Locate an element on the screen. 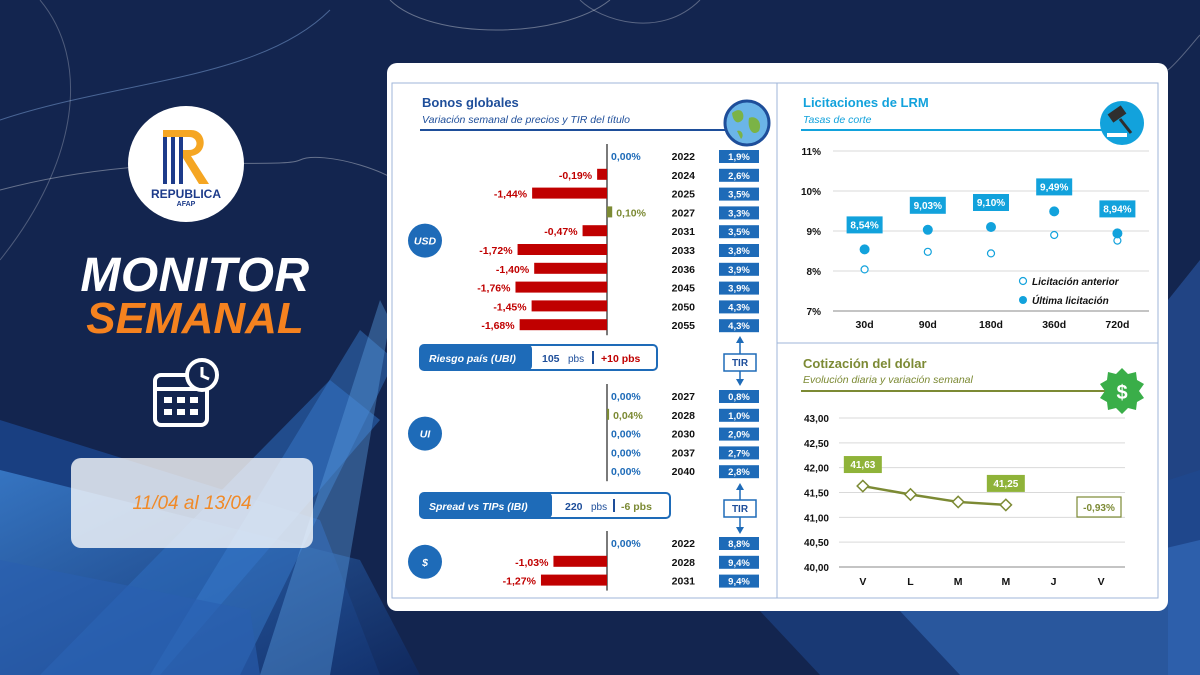 The height and width of the screenshot is (675, 1200). brand-name: REPUBLICA is located at coordinates (185, 194).